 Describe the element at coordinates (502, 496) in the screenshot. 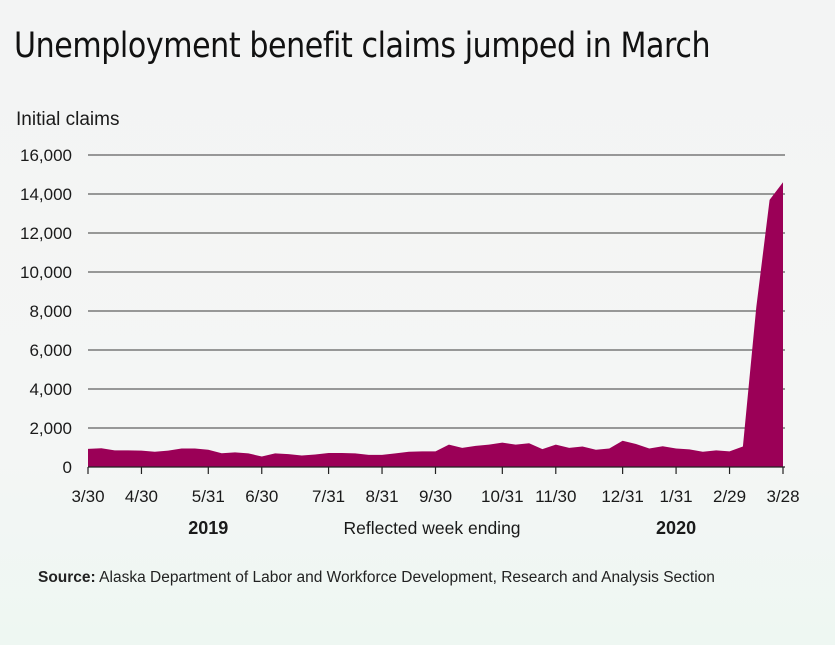

I see `x-tick-label: 10/31` at that location.